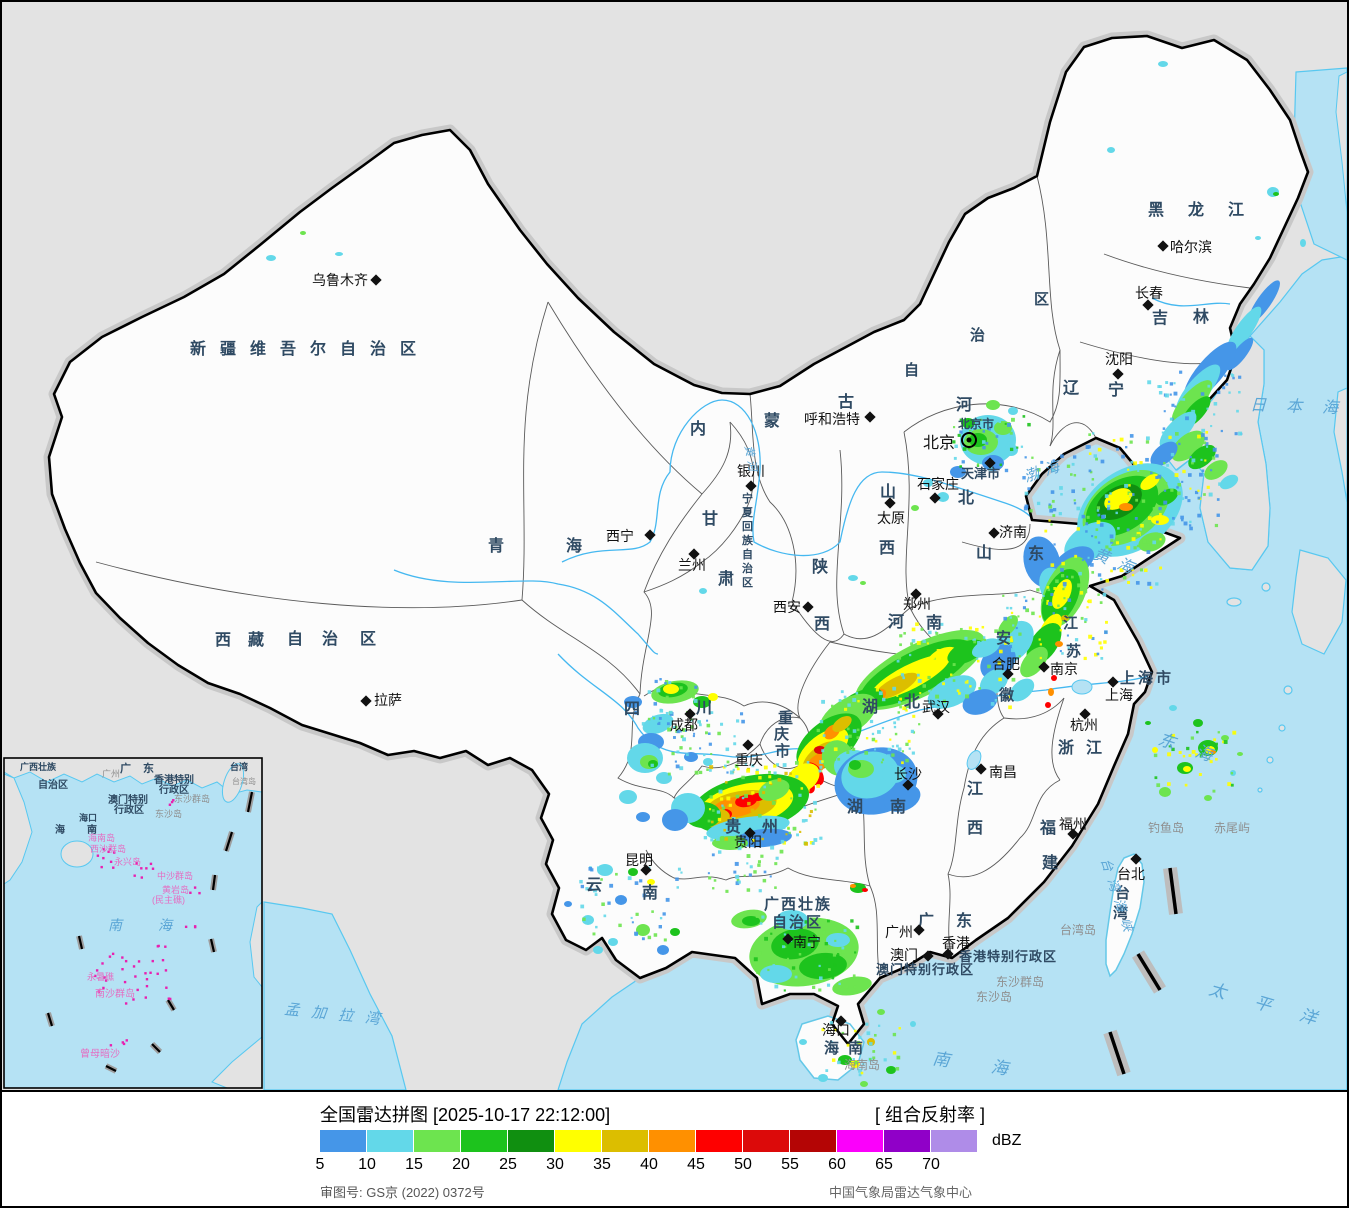 The image size is (1349, 1208). Describe the element at coordinates (1020, 981) in the screenshot. I see `island-label: 东沙群岛` at that location.